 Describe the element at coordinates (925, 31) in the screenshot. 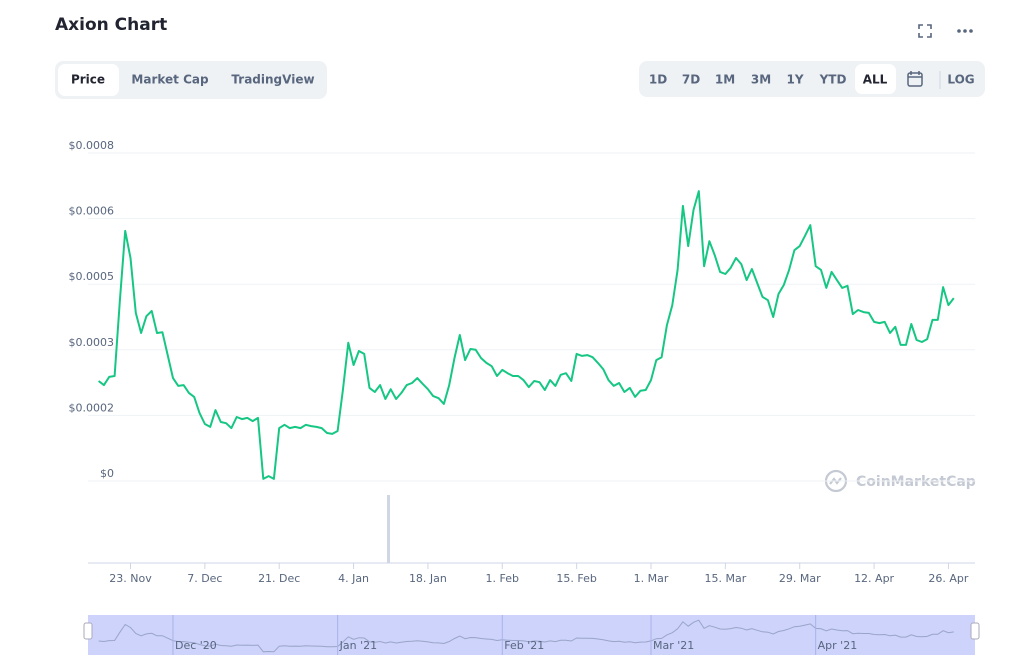

I see `fullscreen-icon` at that location.